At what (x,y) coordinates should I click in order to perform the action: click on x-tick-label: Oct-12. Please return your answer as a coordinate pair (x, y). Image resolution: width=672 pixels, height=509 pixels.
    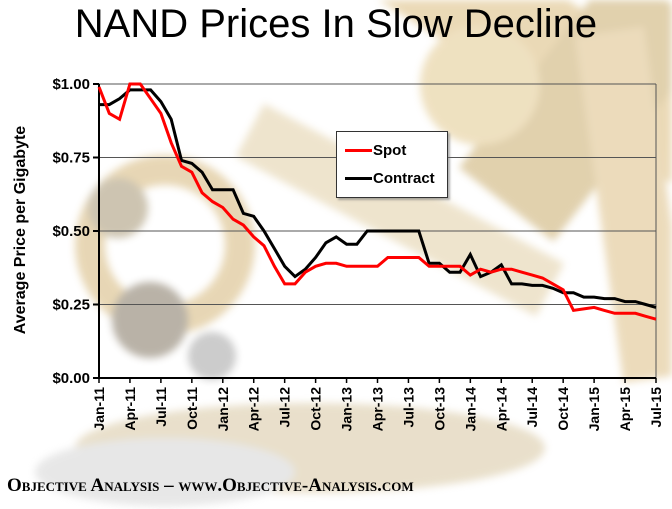
    Looking at the image, I should click on (316, 409).